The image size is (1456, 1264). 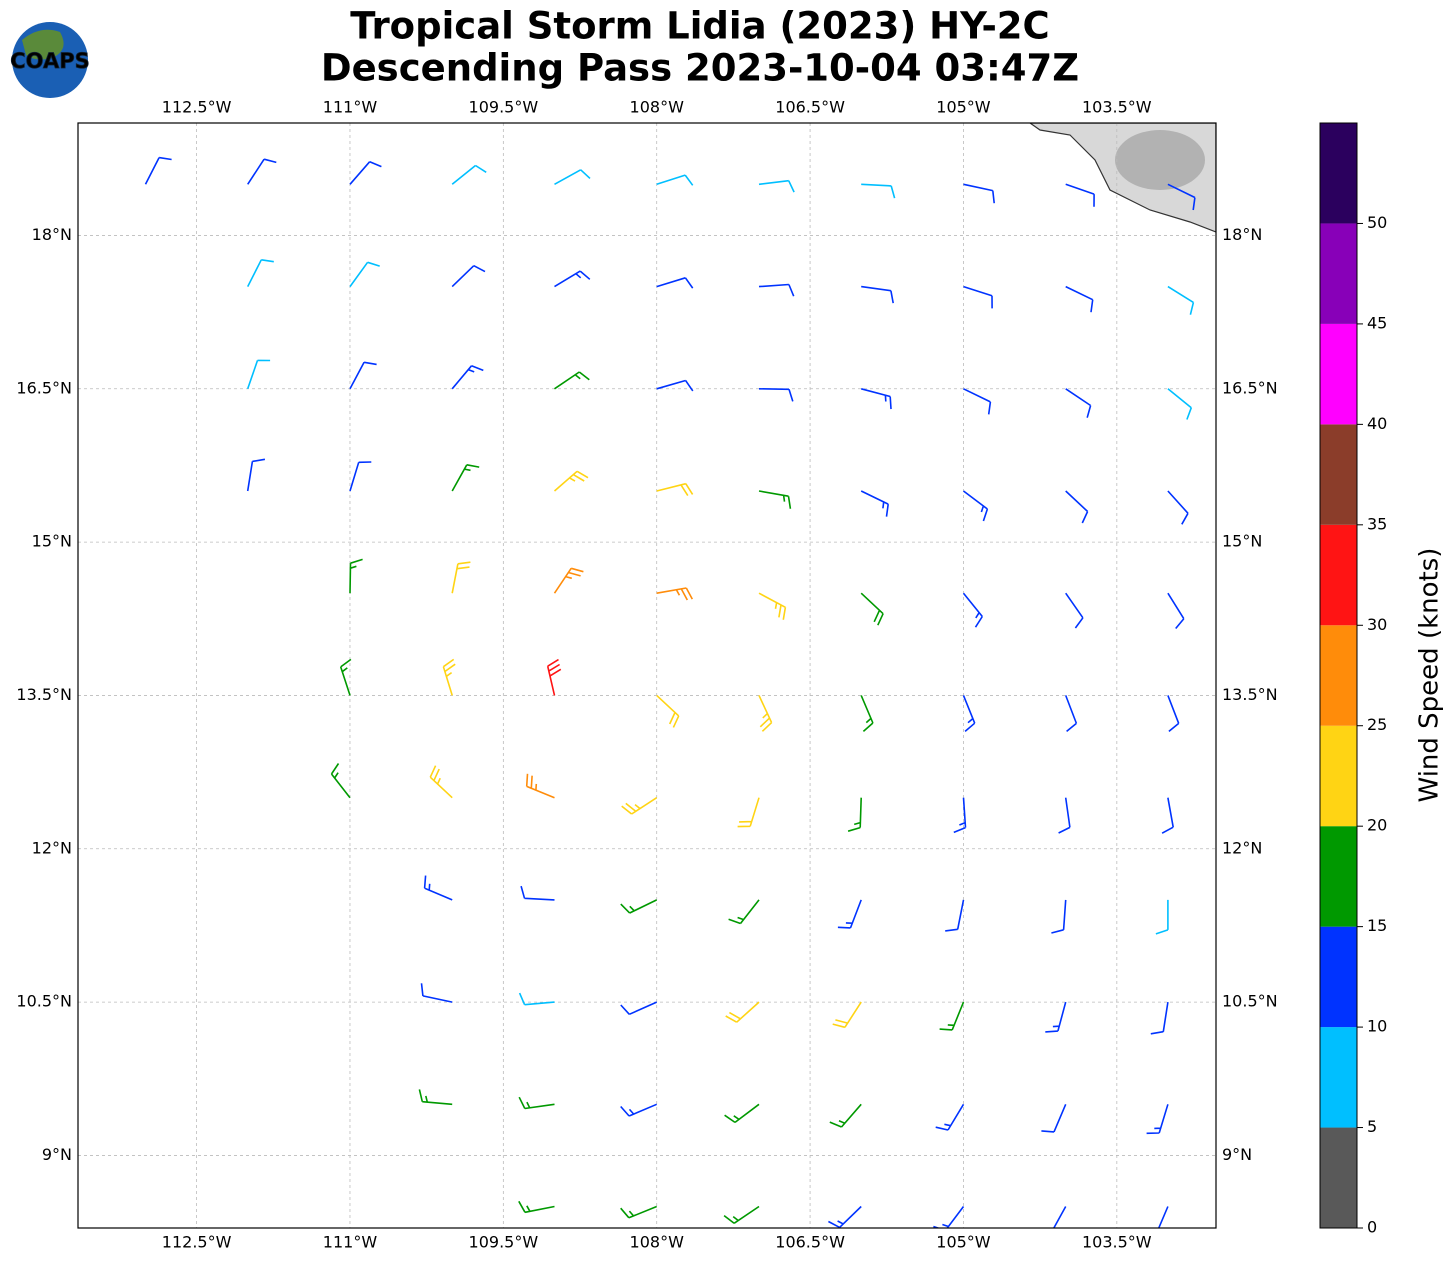 What do you see at coordinates (52, 541) in the screenshot?
I see `y-tick-label: 15°N` at bounding box center [52, 541].